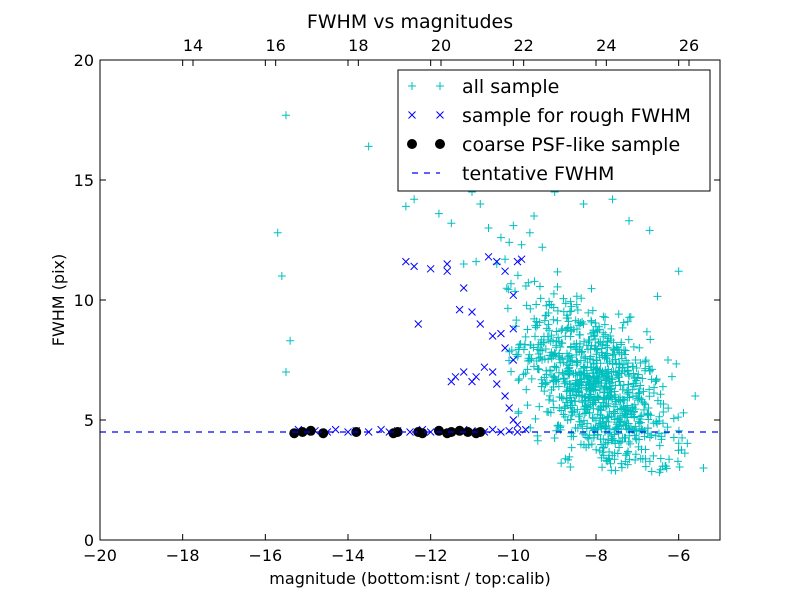 The width and height of the screenshot is (800, 600). Describe the element at coordinates (412, 86) in the screenshot. I see `legend-marker-plus` at that location.